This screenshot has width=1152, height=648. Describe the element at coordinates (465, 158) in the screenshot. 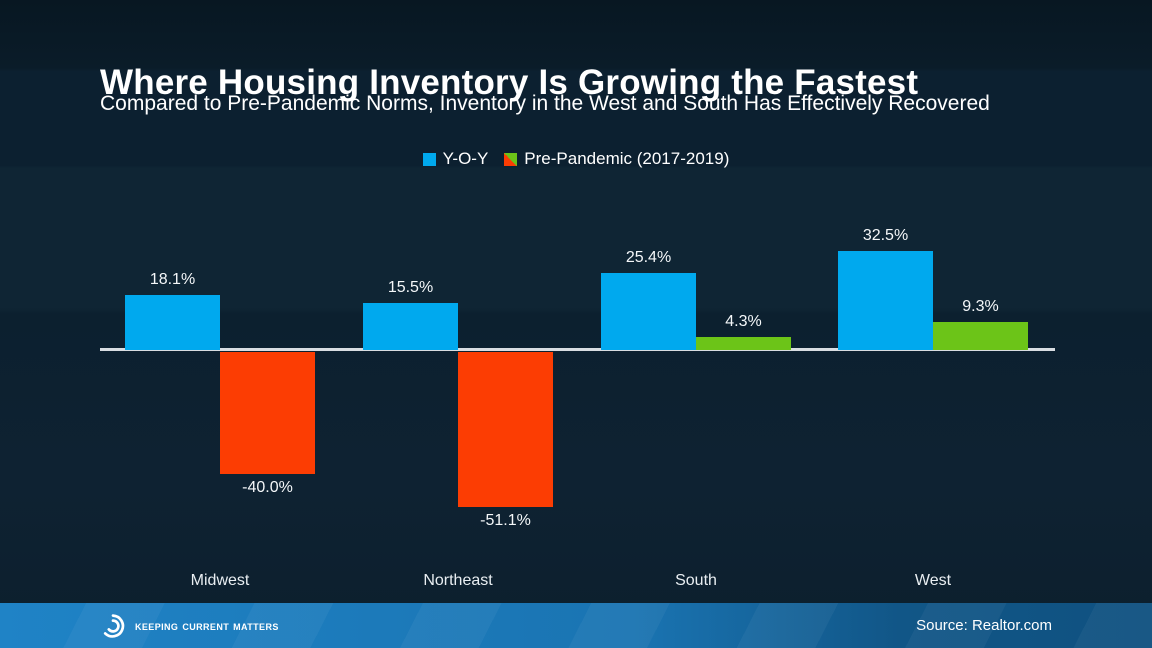

I see `legend-label-yoy: Y-O-Y` at that location.